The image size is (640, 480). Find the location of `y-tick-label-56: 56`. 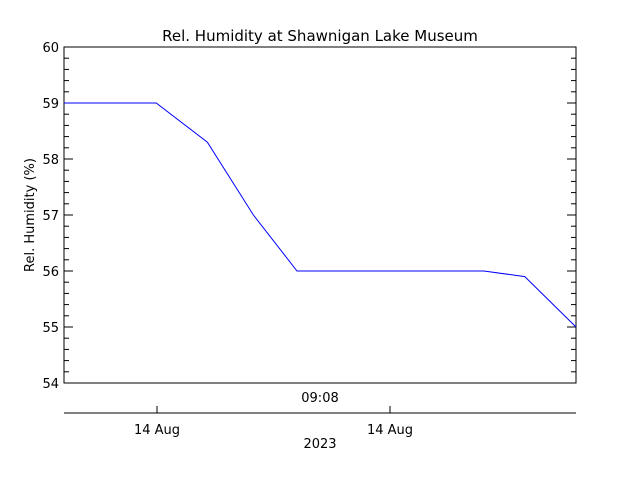

y-tick-label-56: 56 is located at coordinates (50, 272).